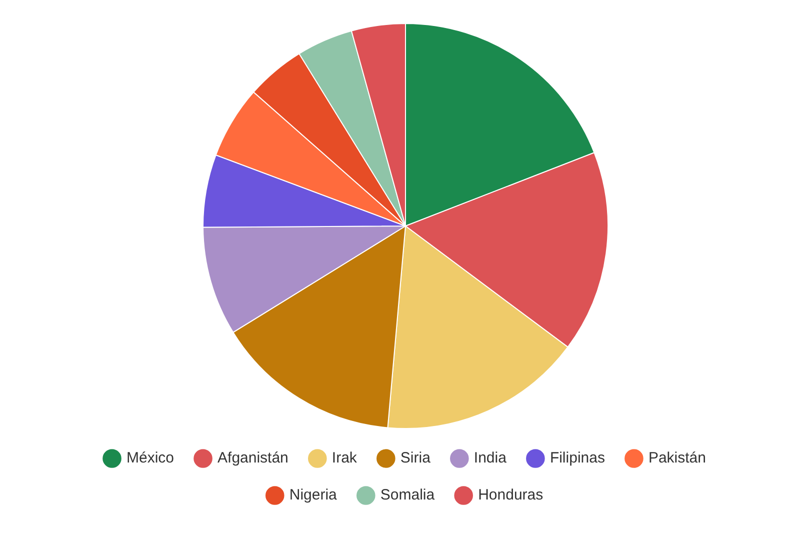  Describe the element at coordinates (677, 458) in the screenshot. I see `legend-label: Pakistán` at that location.